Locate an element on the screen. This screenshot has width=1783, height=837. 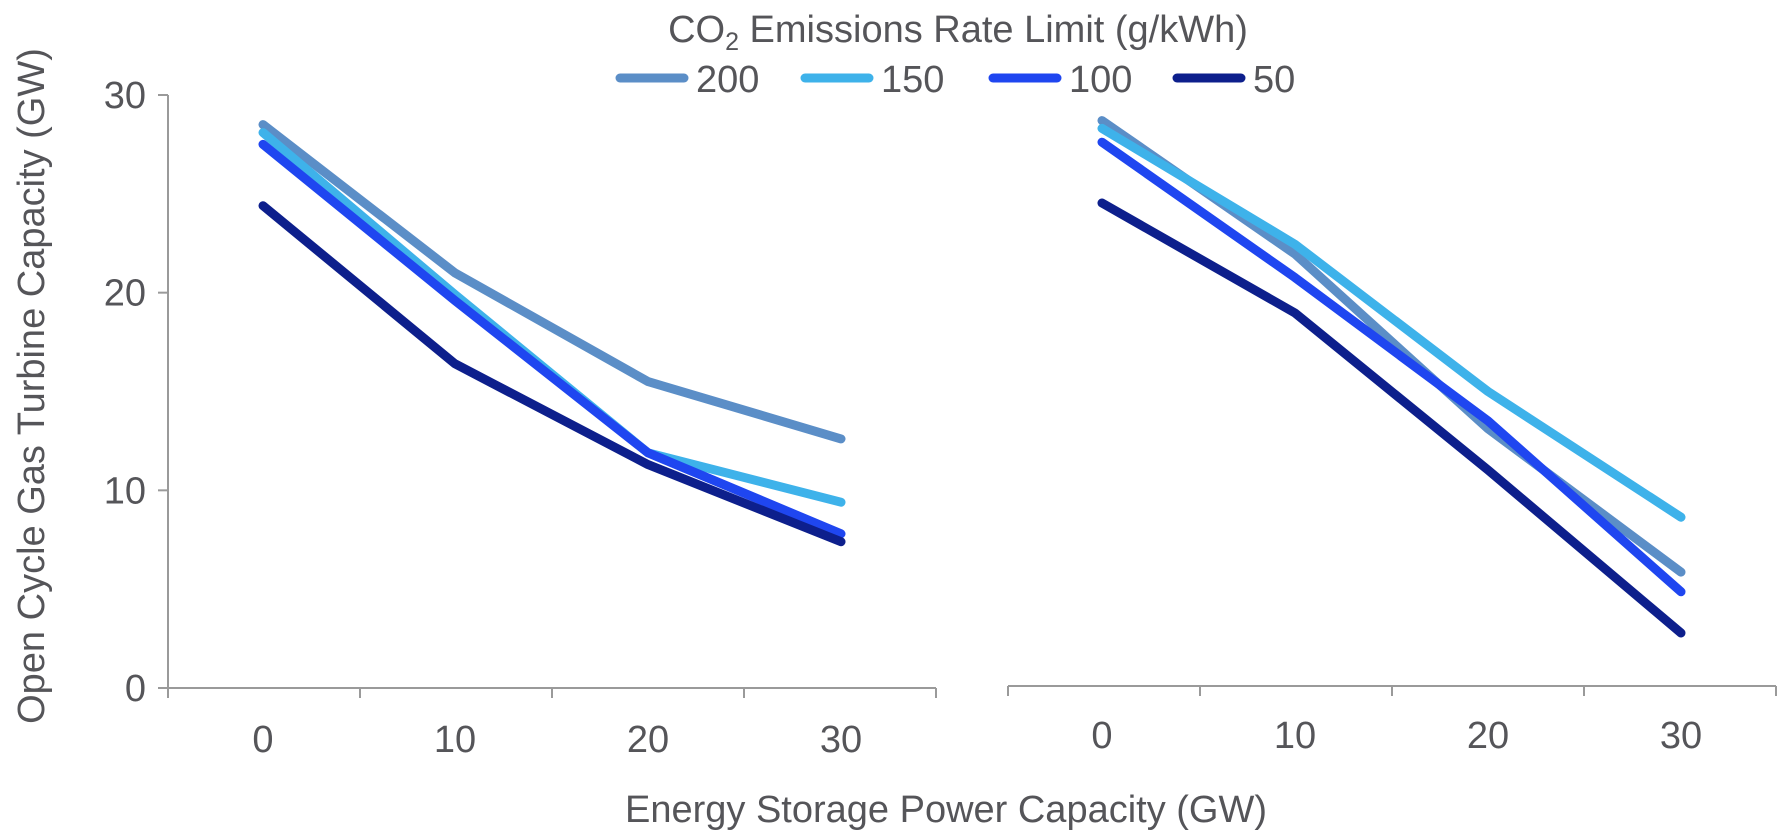
y-axis-label: Open Cycle Gas Turbine Capacity (GW) is located at coordinates (32, 386).